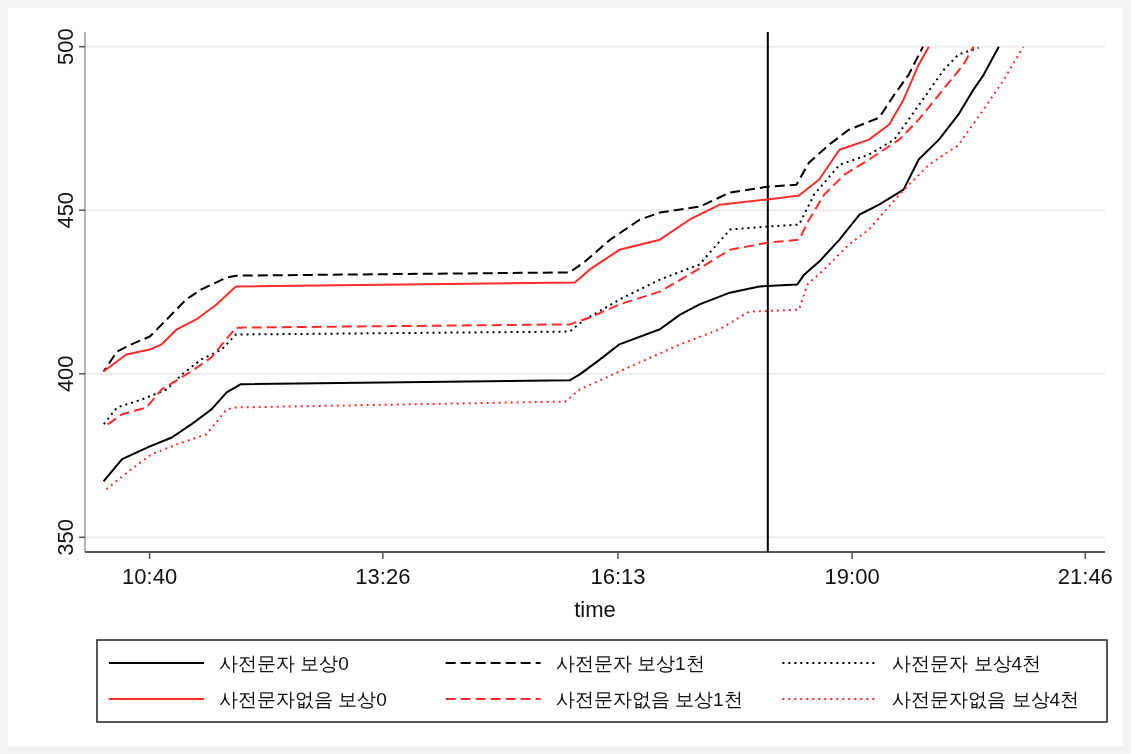  I want to click on x-tick-label: 10:40, so click(150, 576).